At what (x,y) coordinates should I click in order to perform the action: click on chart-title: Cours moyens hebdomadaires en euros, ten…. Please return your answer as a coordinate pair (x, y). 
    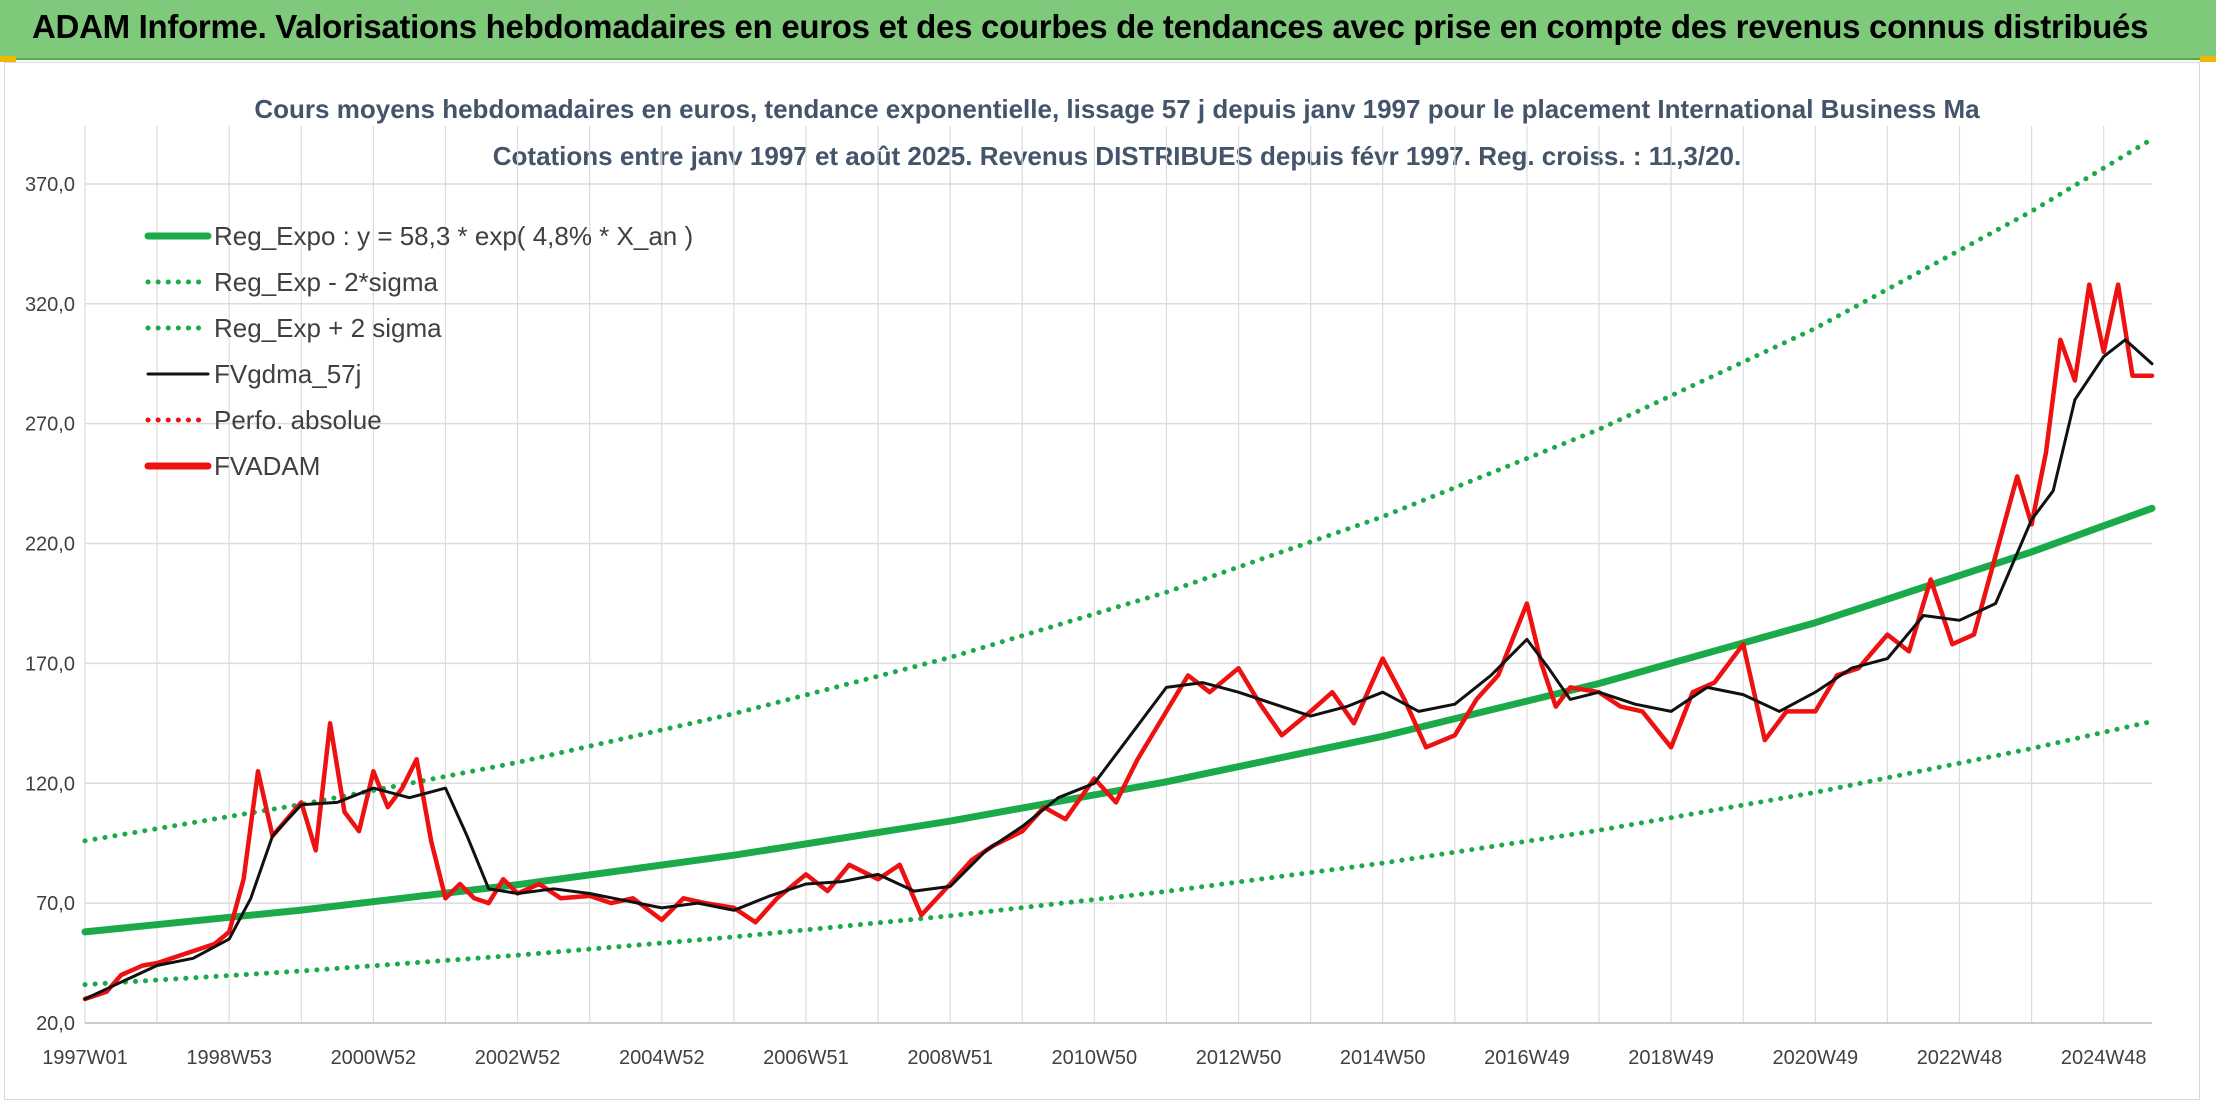
    Looking at the image, I should click on (1117, 109).